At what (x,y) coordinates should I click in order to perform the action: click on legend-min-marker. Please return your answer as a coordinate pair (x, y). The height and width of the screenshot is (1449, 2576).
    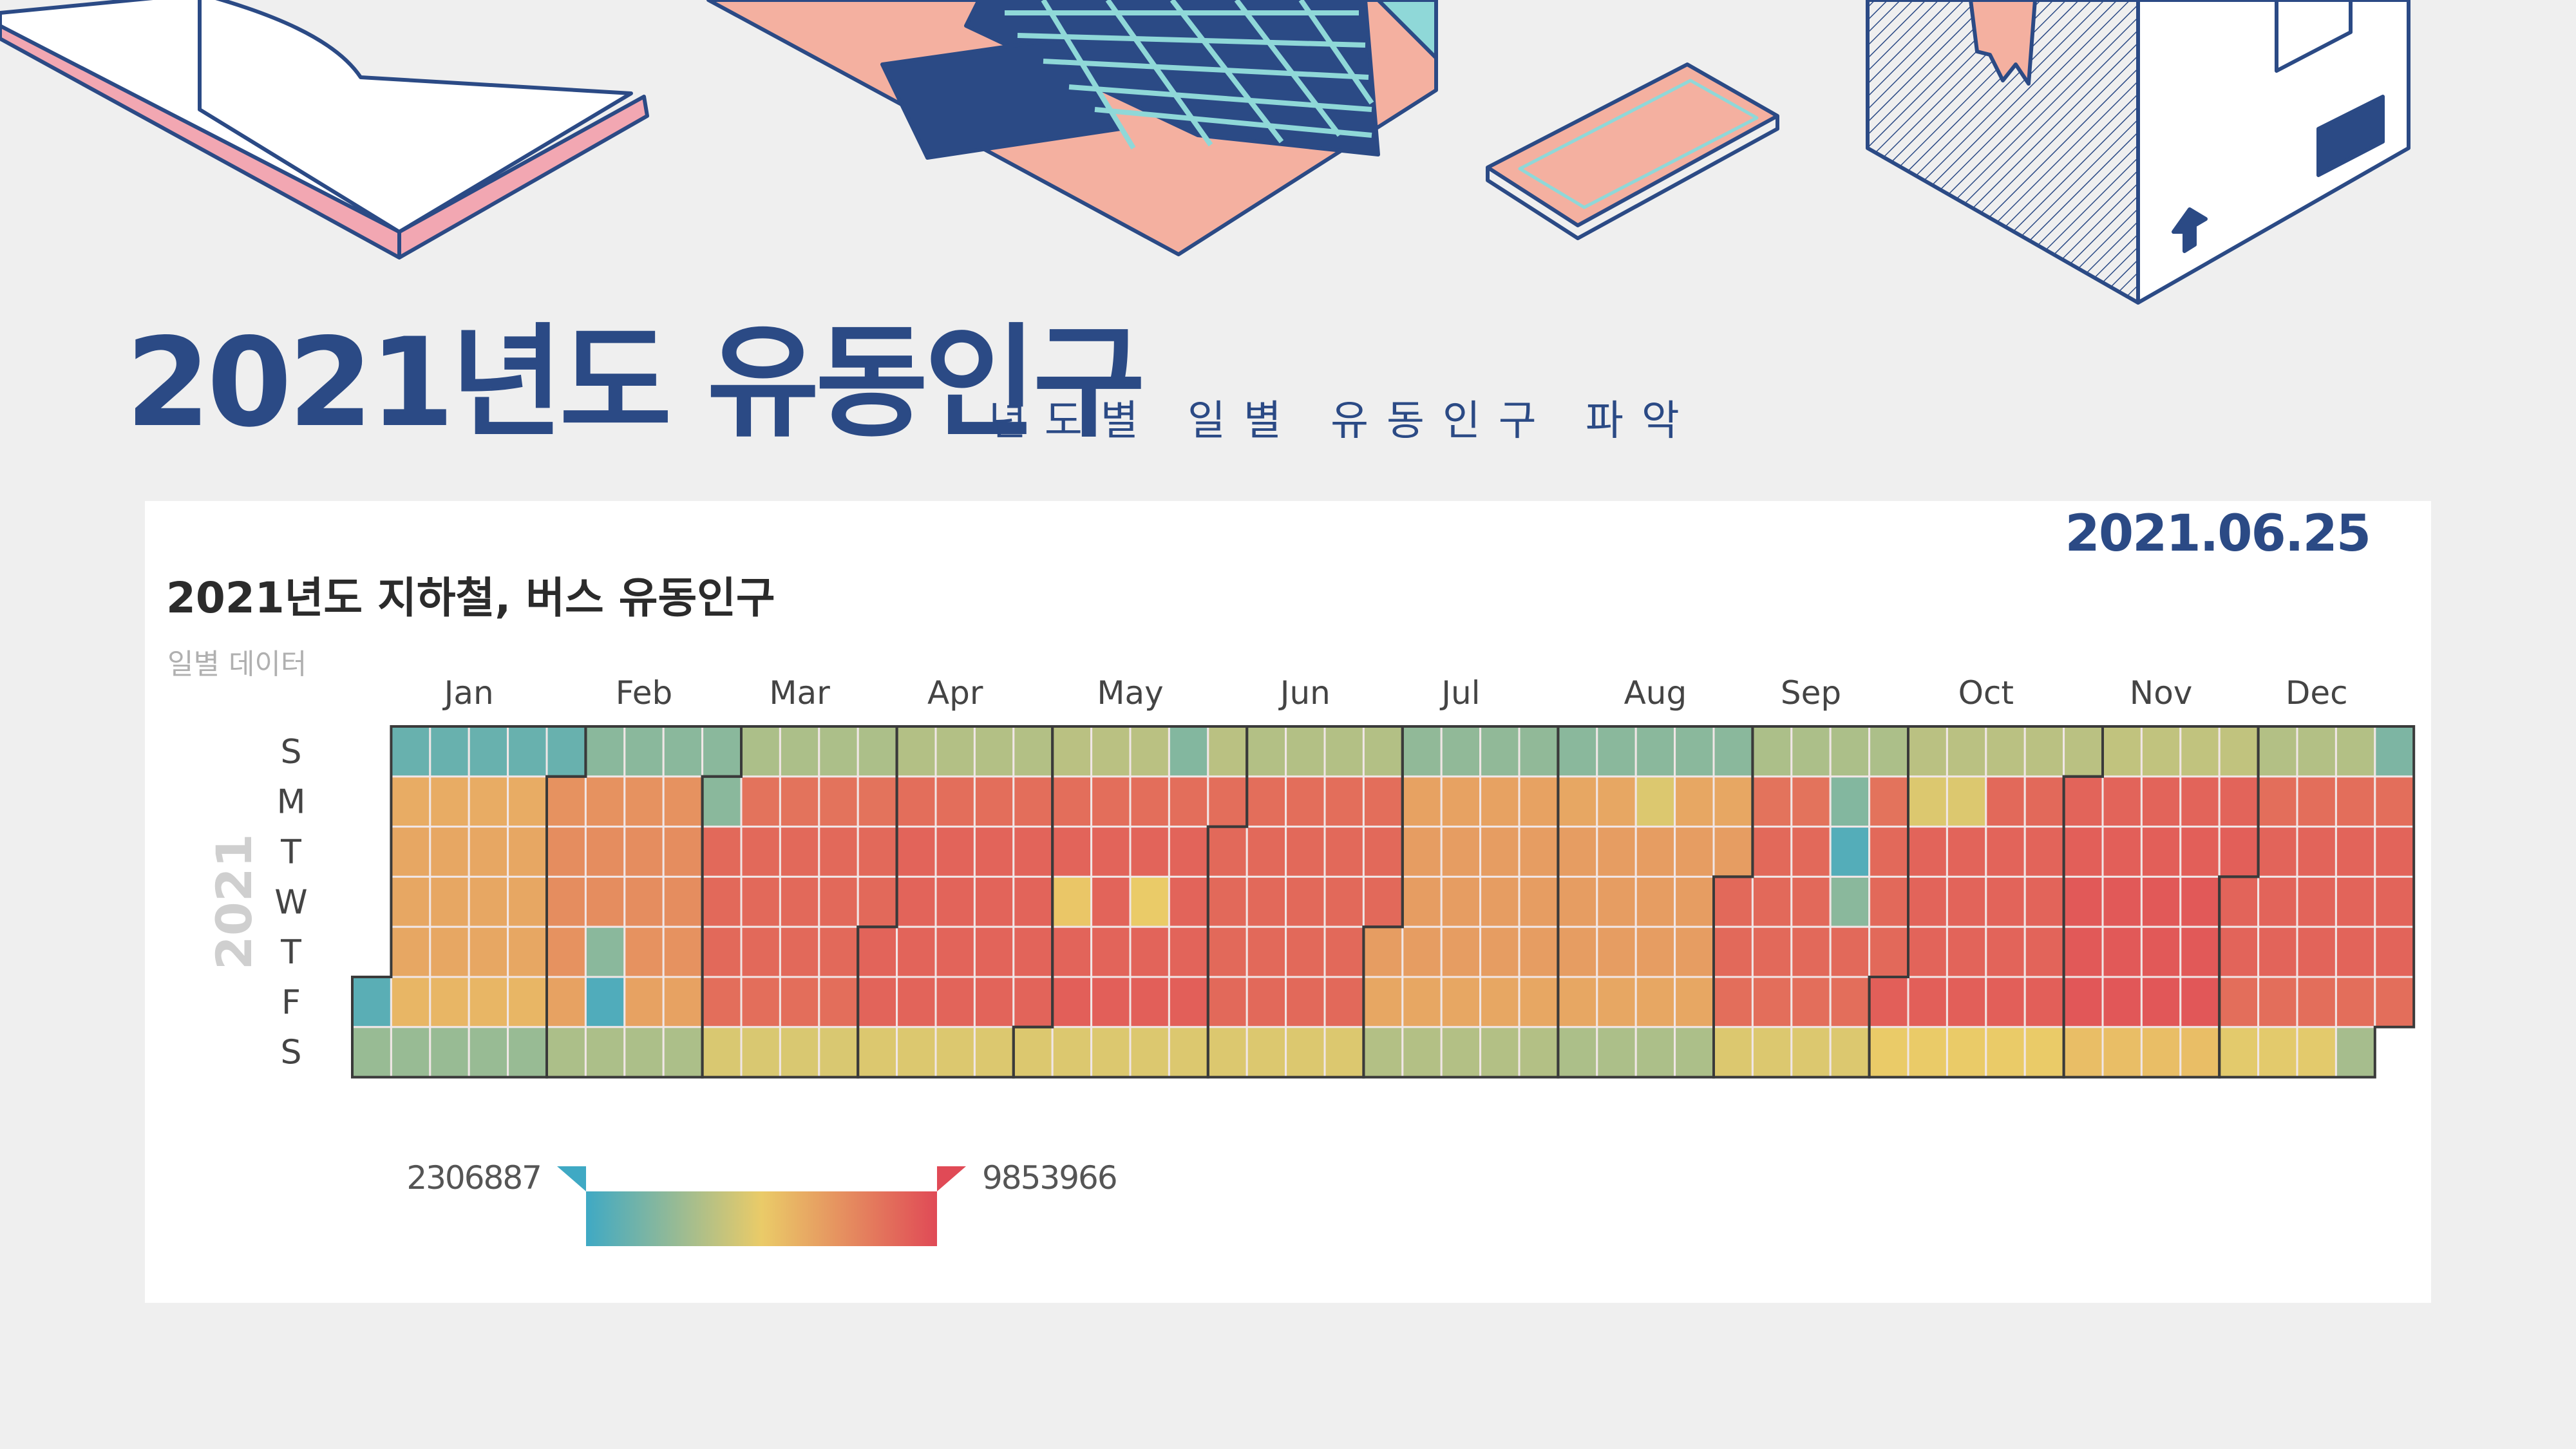
    Looking at the image, I should click on (571, 1178).